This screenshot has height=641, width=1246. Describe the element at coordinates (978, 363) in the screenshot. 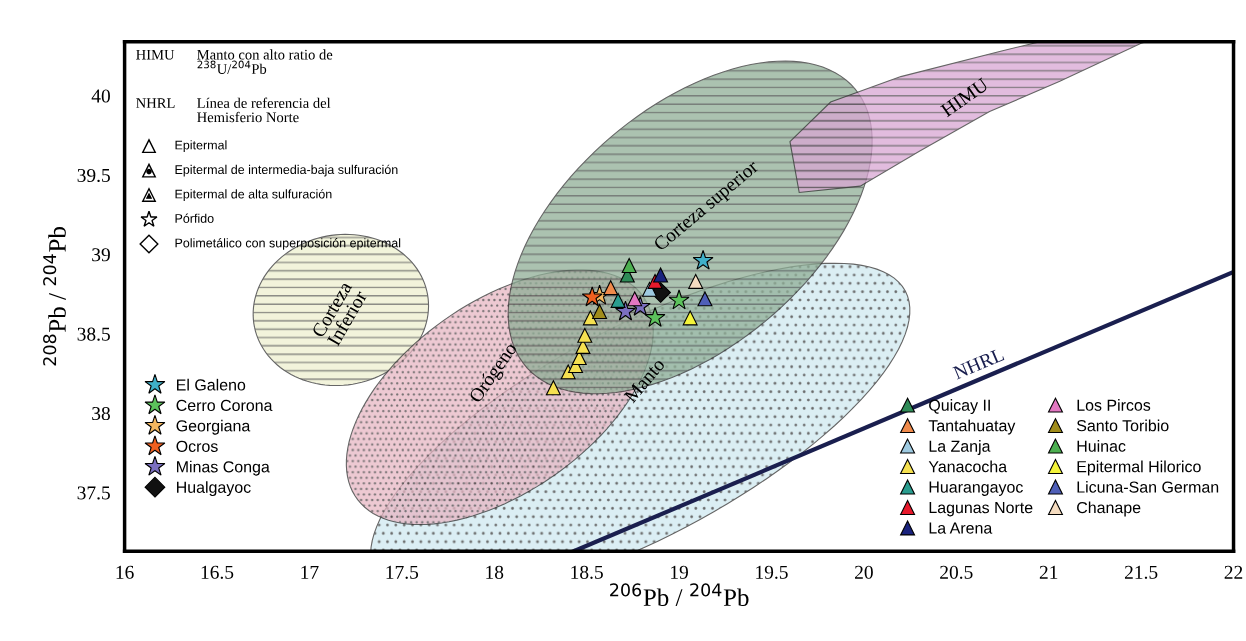

I see `text: NHRL` at that location.